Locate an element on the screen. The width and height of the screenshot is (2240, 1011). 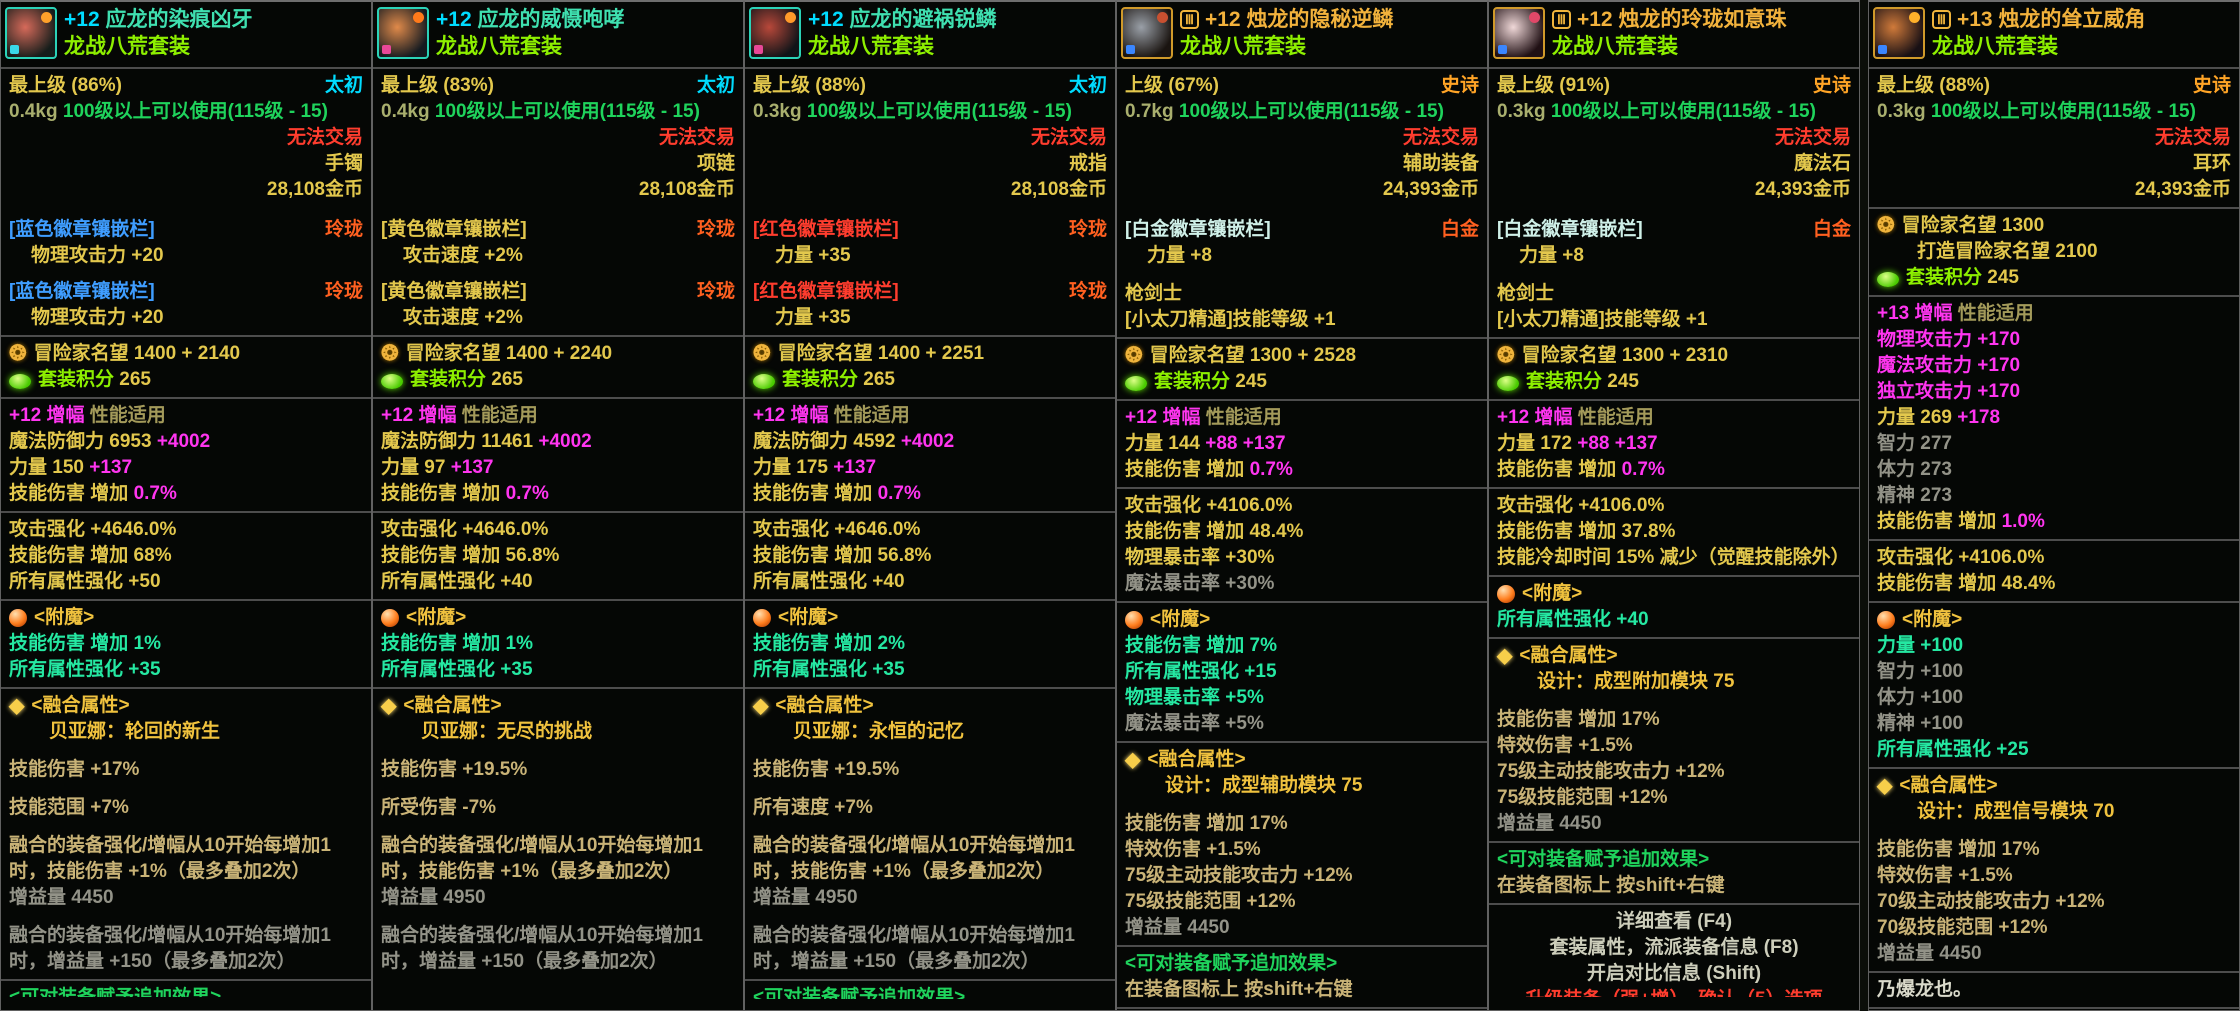
row-right: 玲珑 is located at coordinates (339, 292).